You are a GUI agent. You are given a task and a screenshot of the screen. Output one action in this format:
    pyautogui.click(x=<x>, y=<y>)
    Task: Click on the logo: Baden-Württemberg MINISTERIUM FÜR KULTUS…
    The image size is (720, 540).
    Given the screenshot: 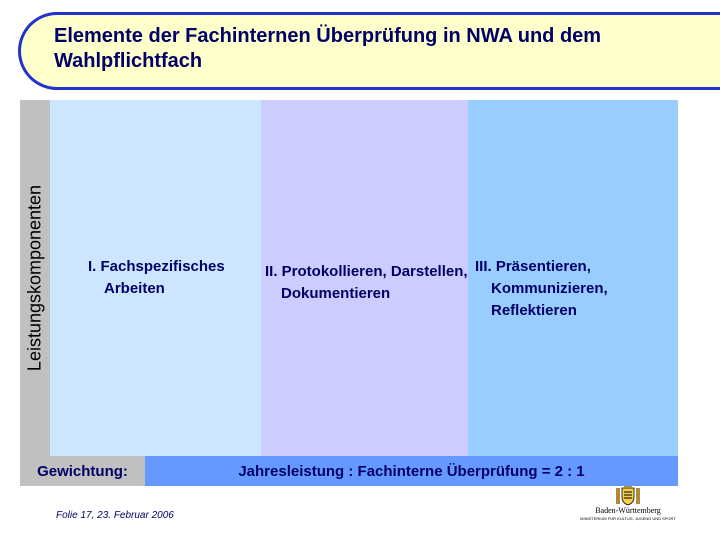 What is the action you would take?
    pyautogui.click(x=628, y=508)
    